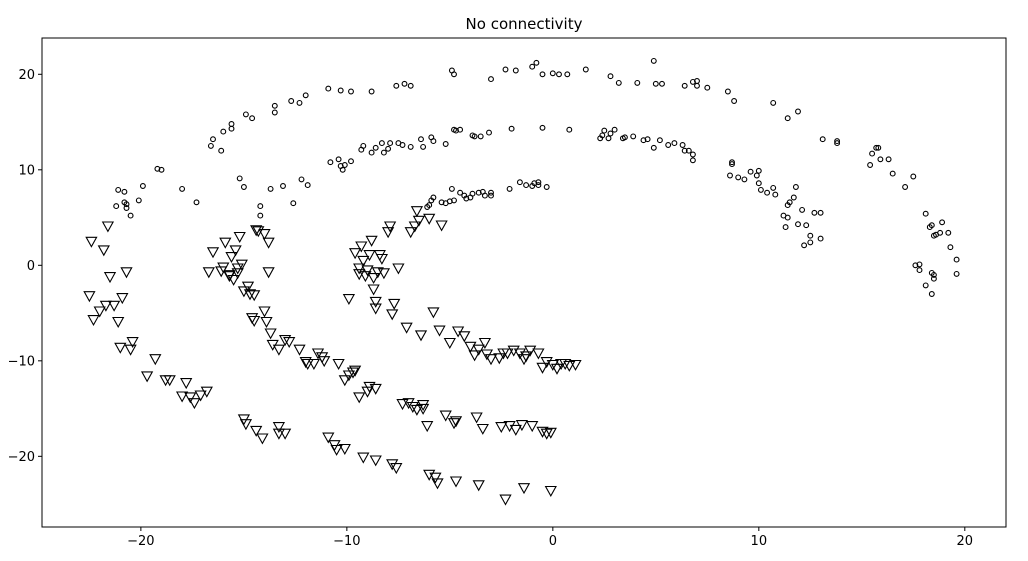 The image size is (1028, 561). I want to click on x-axis: −20 −10 0 10 20, so click(550, 538).